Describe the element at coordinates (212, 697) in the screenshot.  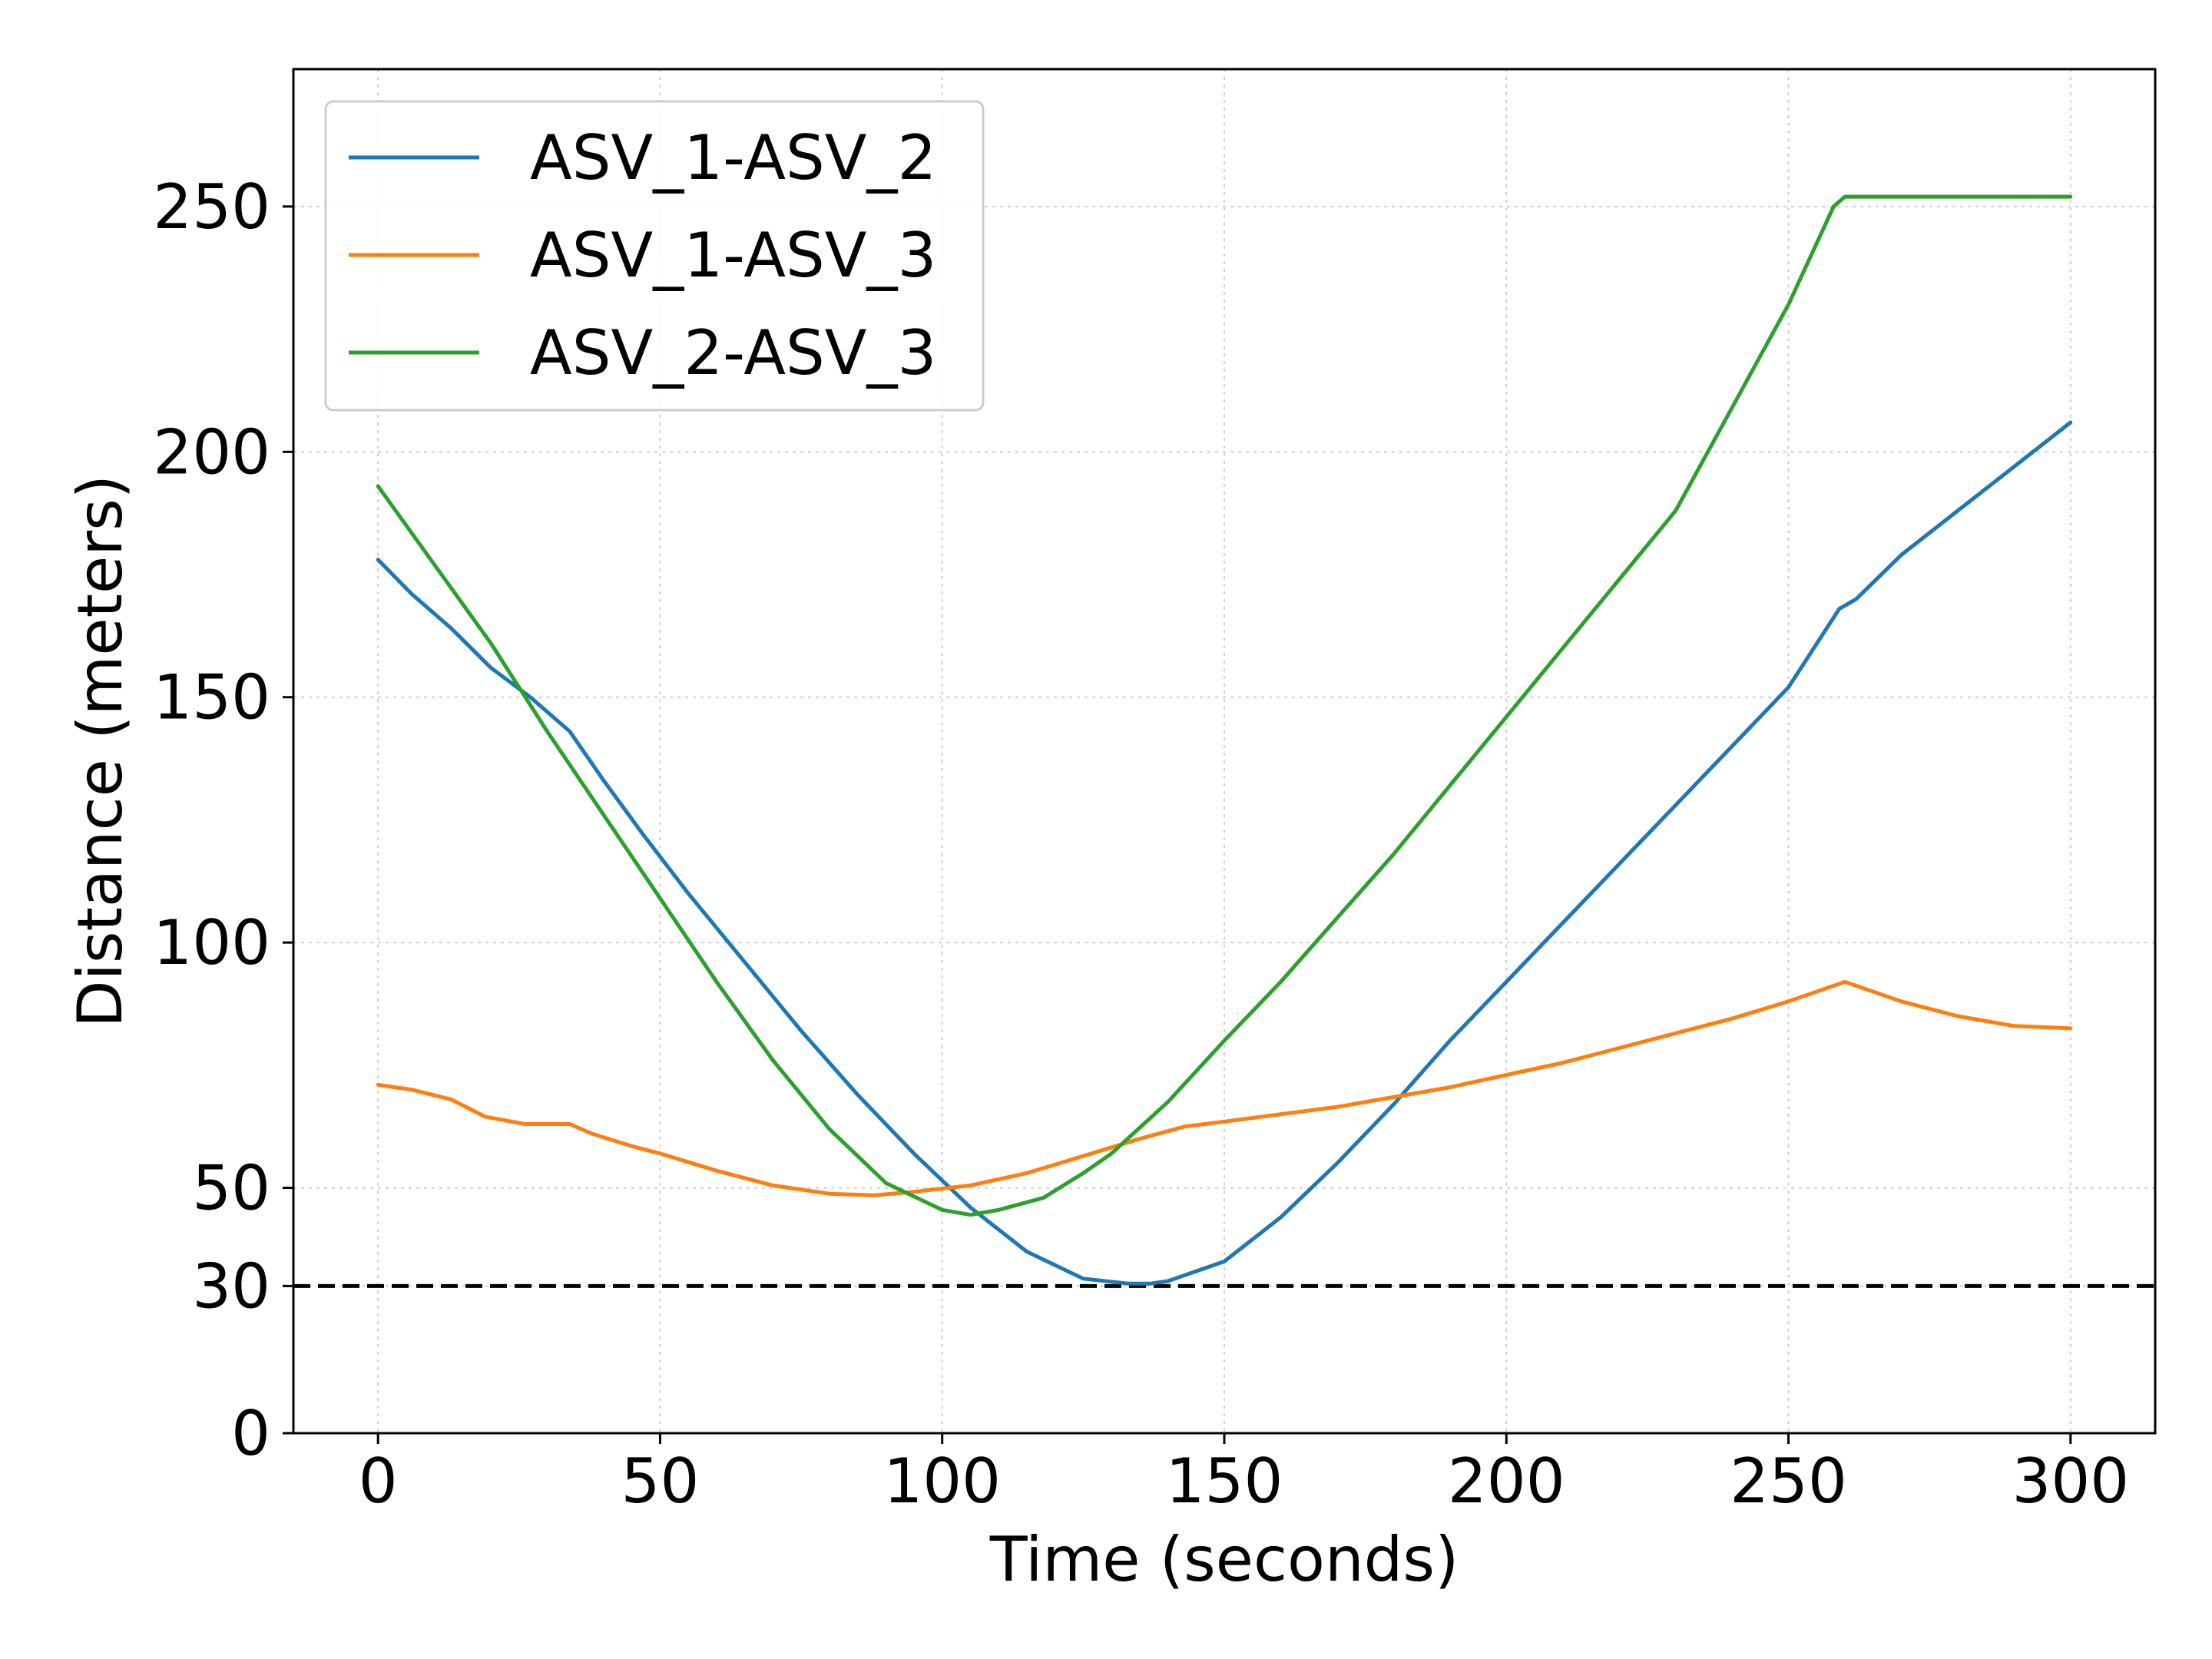
I see `y-tick-label: 150` at that location.